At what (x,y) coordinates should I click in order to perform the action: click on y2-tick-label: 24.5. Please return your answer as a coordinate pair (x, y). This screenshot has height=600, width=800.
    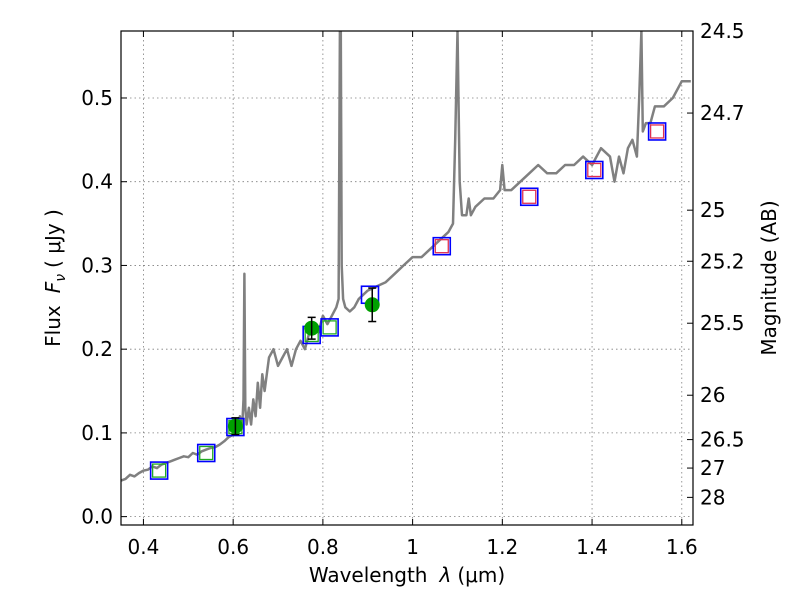
    Looking at the image, I should click on (722, 31).